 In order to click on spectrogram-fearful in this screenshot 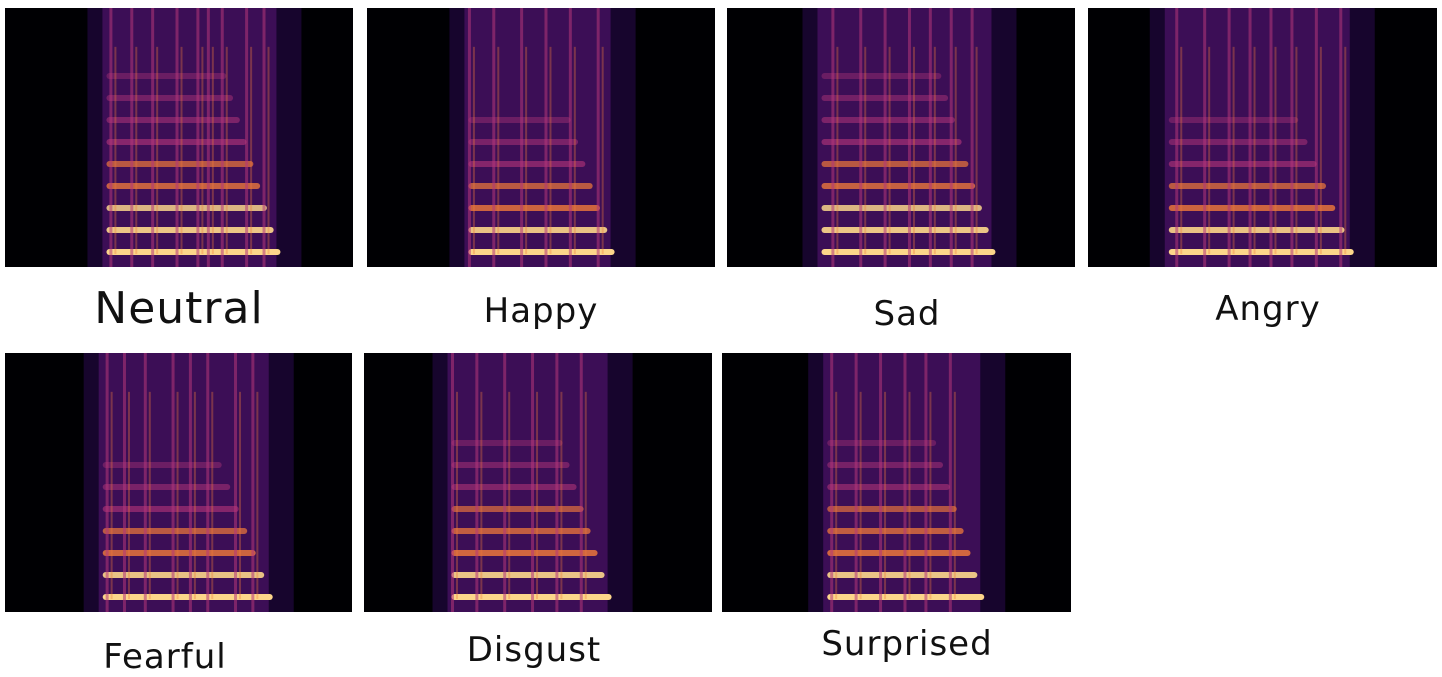, I will do `click(178, 482)`.